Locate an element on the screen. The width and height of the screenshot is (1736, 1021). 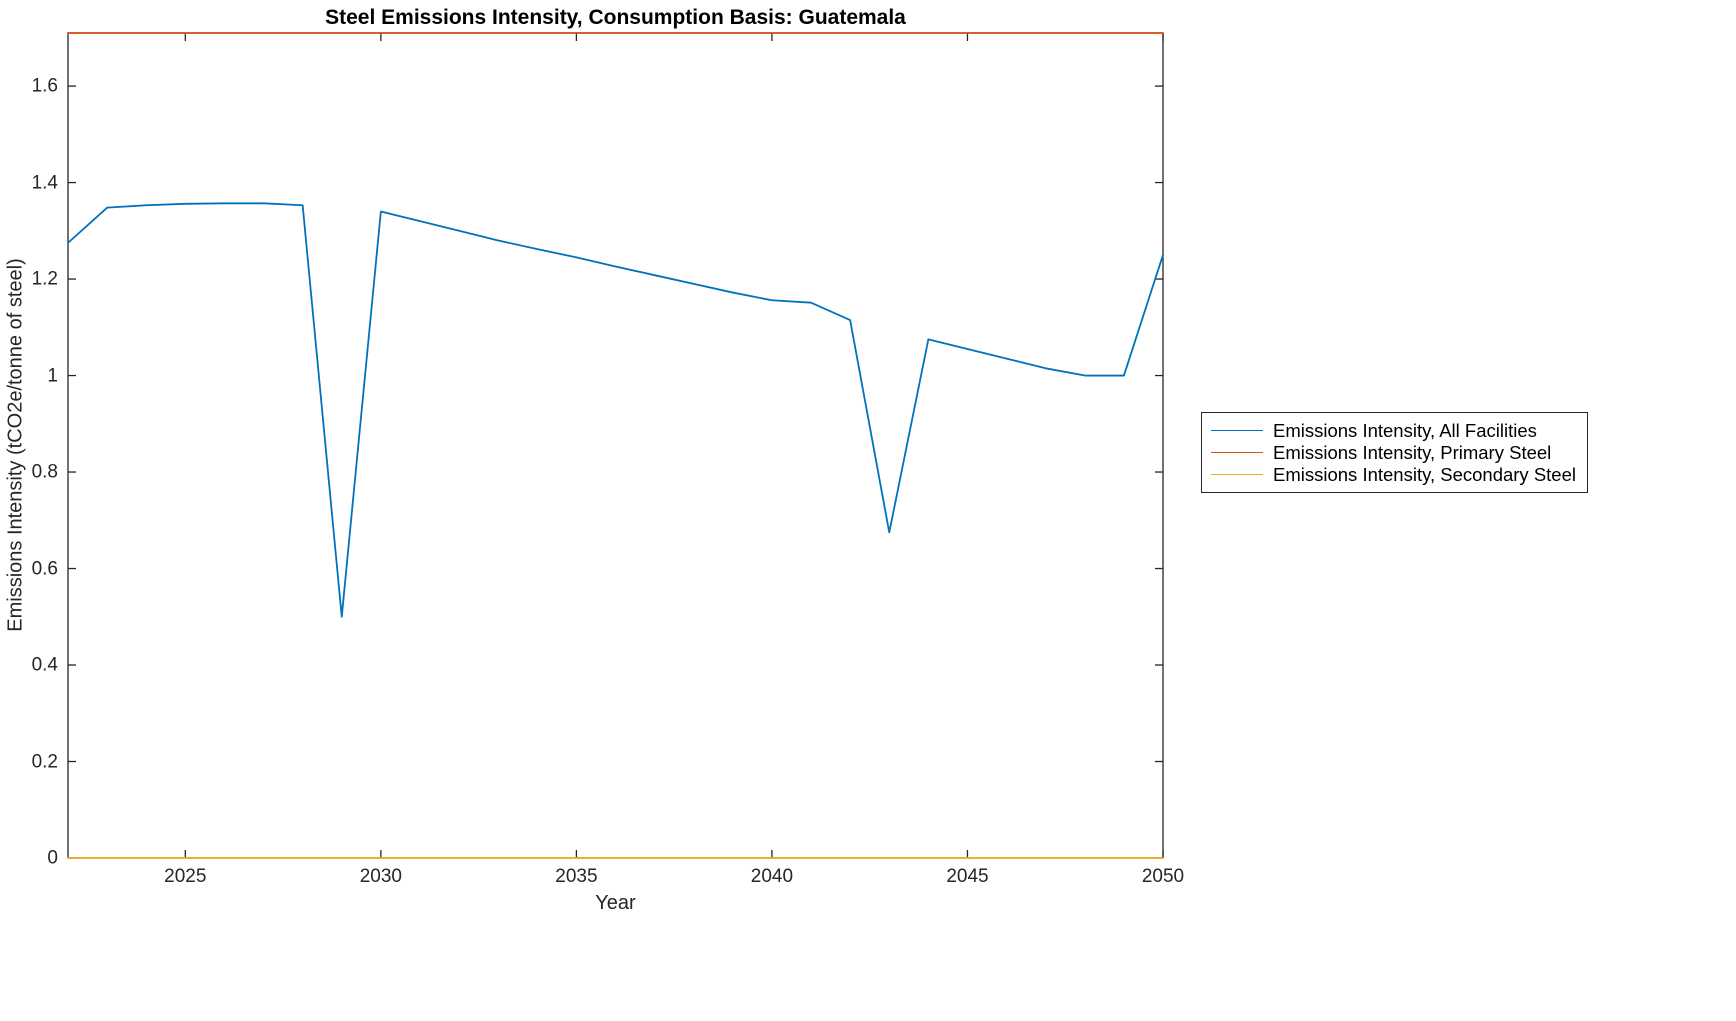
legend-item: Emissions Intensity, Secondary Steel is located at coordinates (1393, 474).